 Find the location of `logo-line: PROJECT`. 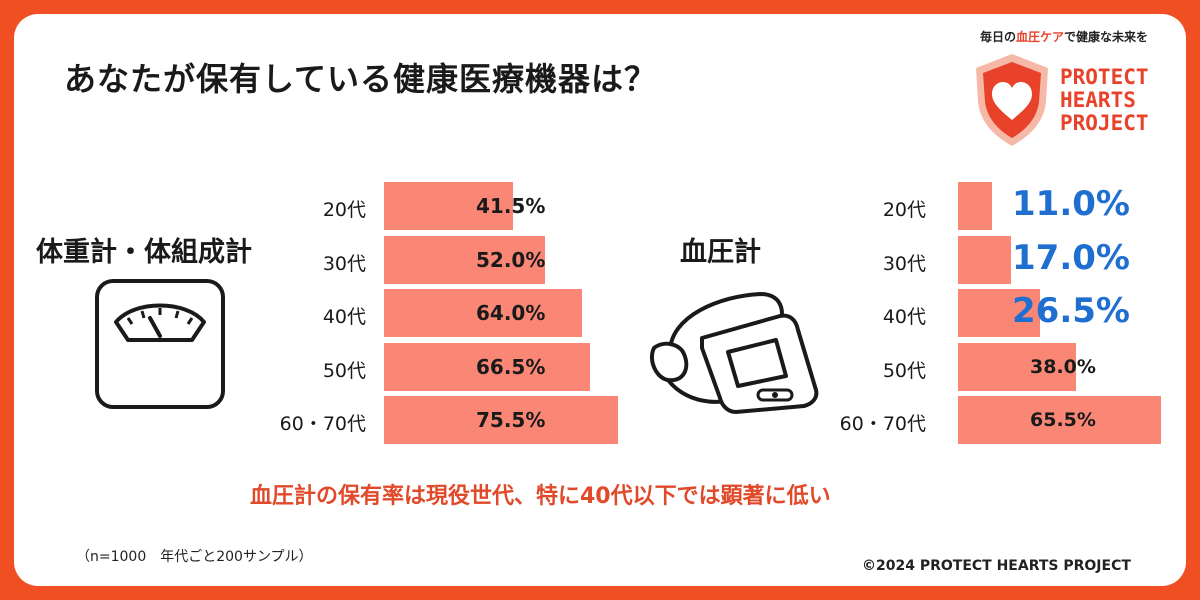

logo-line: PROJECT is located at coordinates (1104, 123).